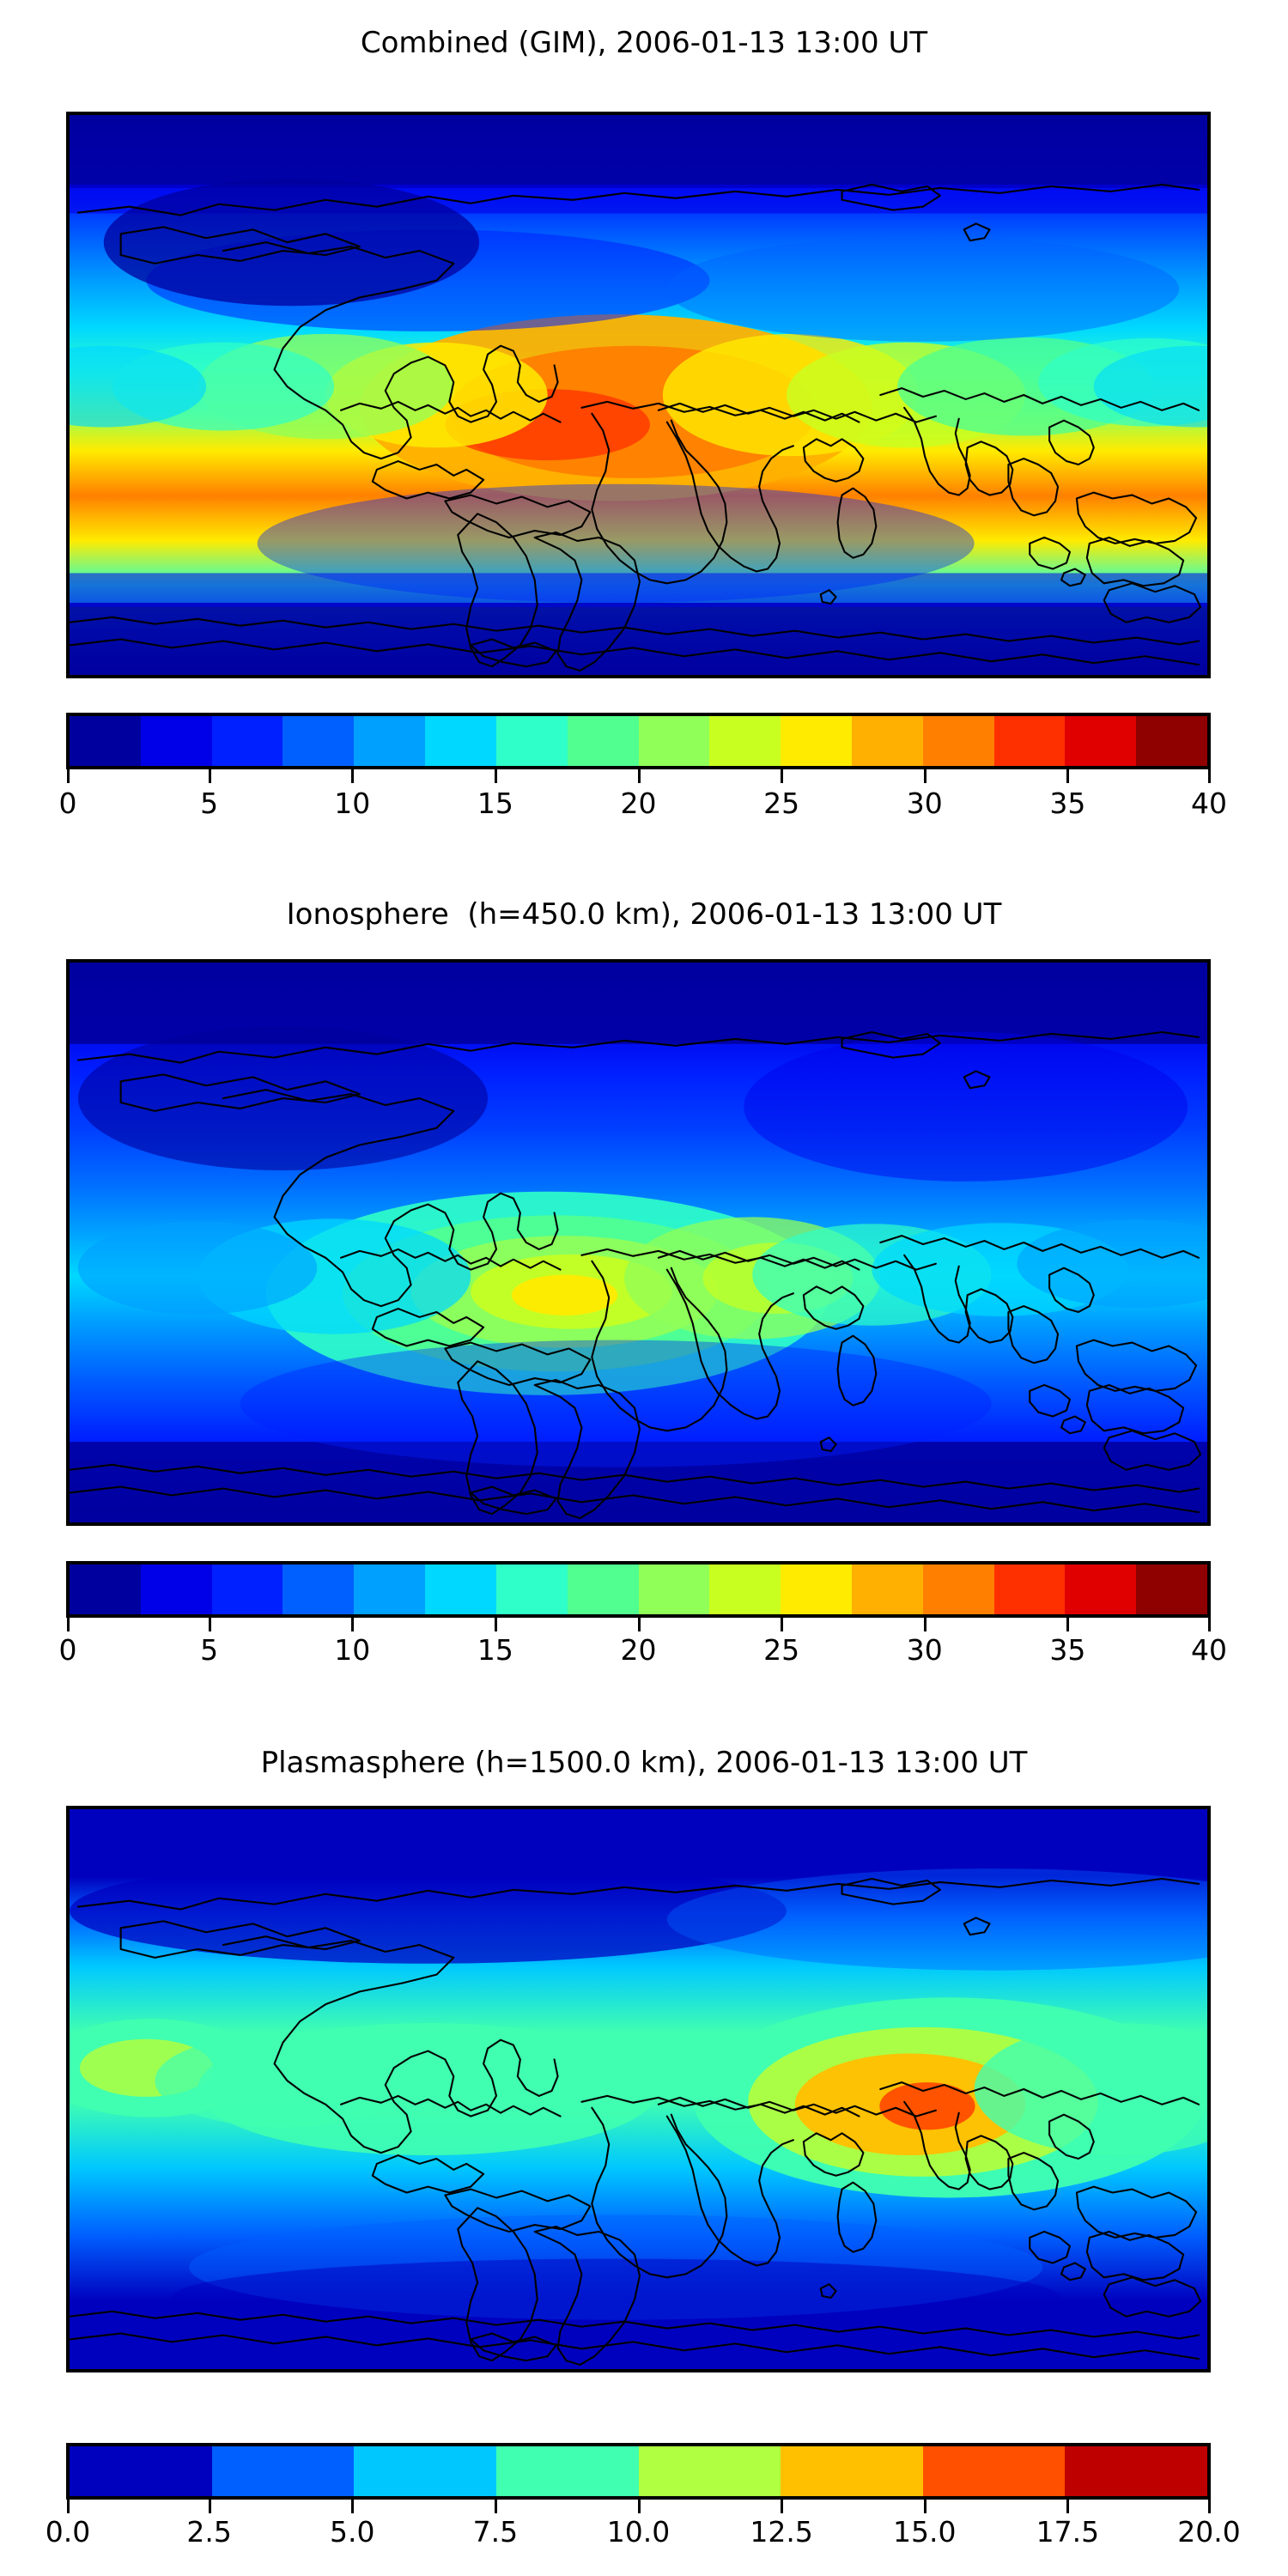 This screenshot has height=2576, width=1288. Describe the element at coordinates (67, 803) in the screenshot. I see `colorbar-tick-label-0: 0` at that location.